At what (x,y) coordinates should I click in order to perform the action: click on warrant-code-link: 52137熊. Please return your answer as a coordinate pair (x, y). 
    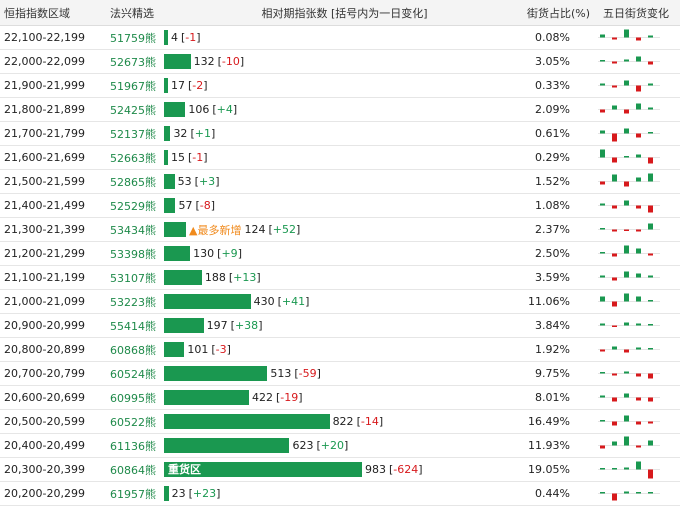
    Looking at the image, I should click on (131, 133).